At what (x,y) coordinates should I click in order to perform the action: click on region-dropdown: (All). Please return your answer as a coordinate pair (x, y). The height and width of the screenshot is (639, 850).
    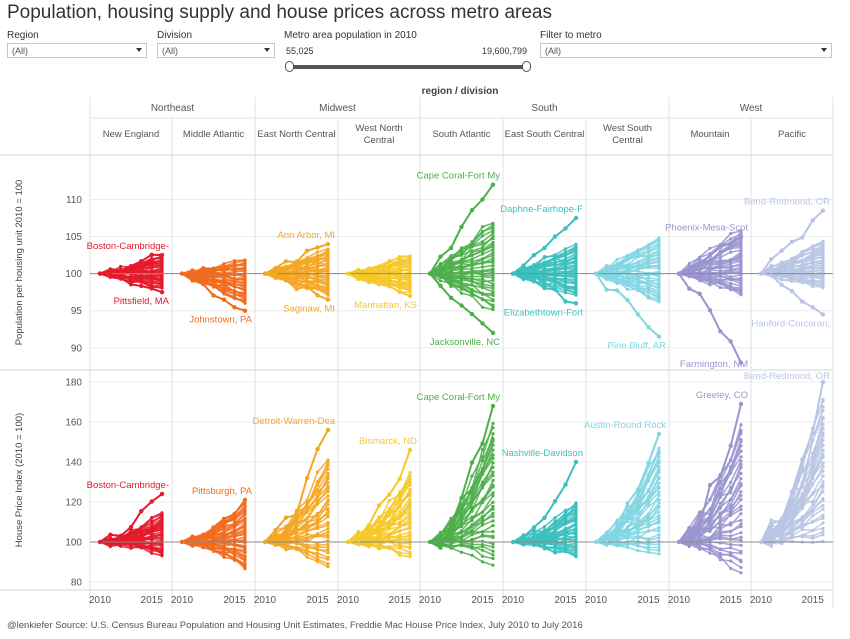
    Looking at the image, I should click on (77, 50).